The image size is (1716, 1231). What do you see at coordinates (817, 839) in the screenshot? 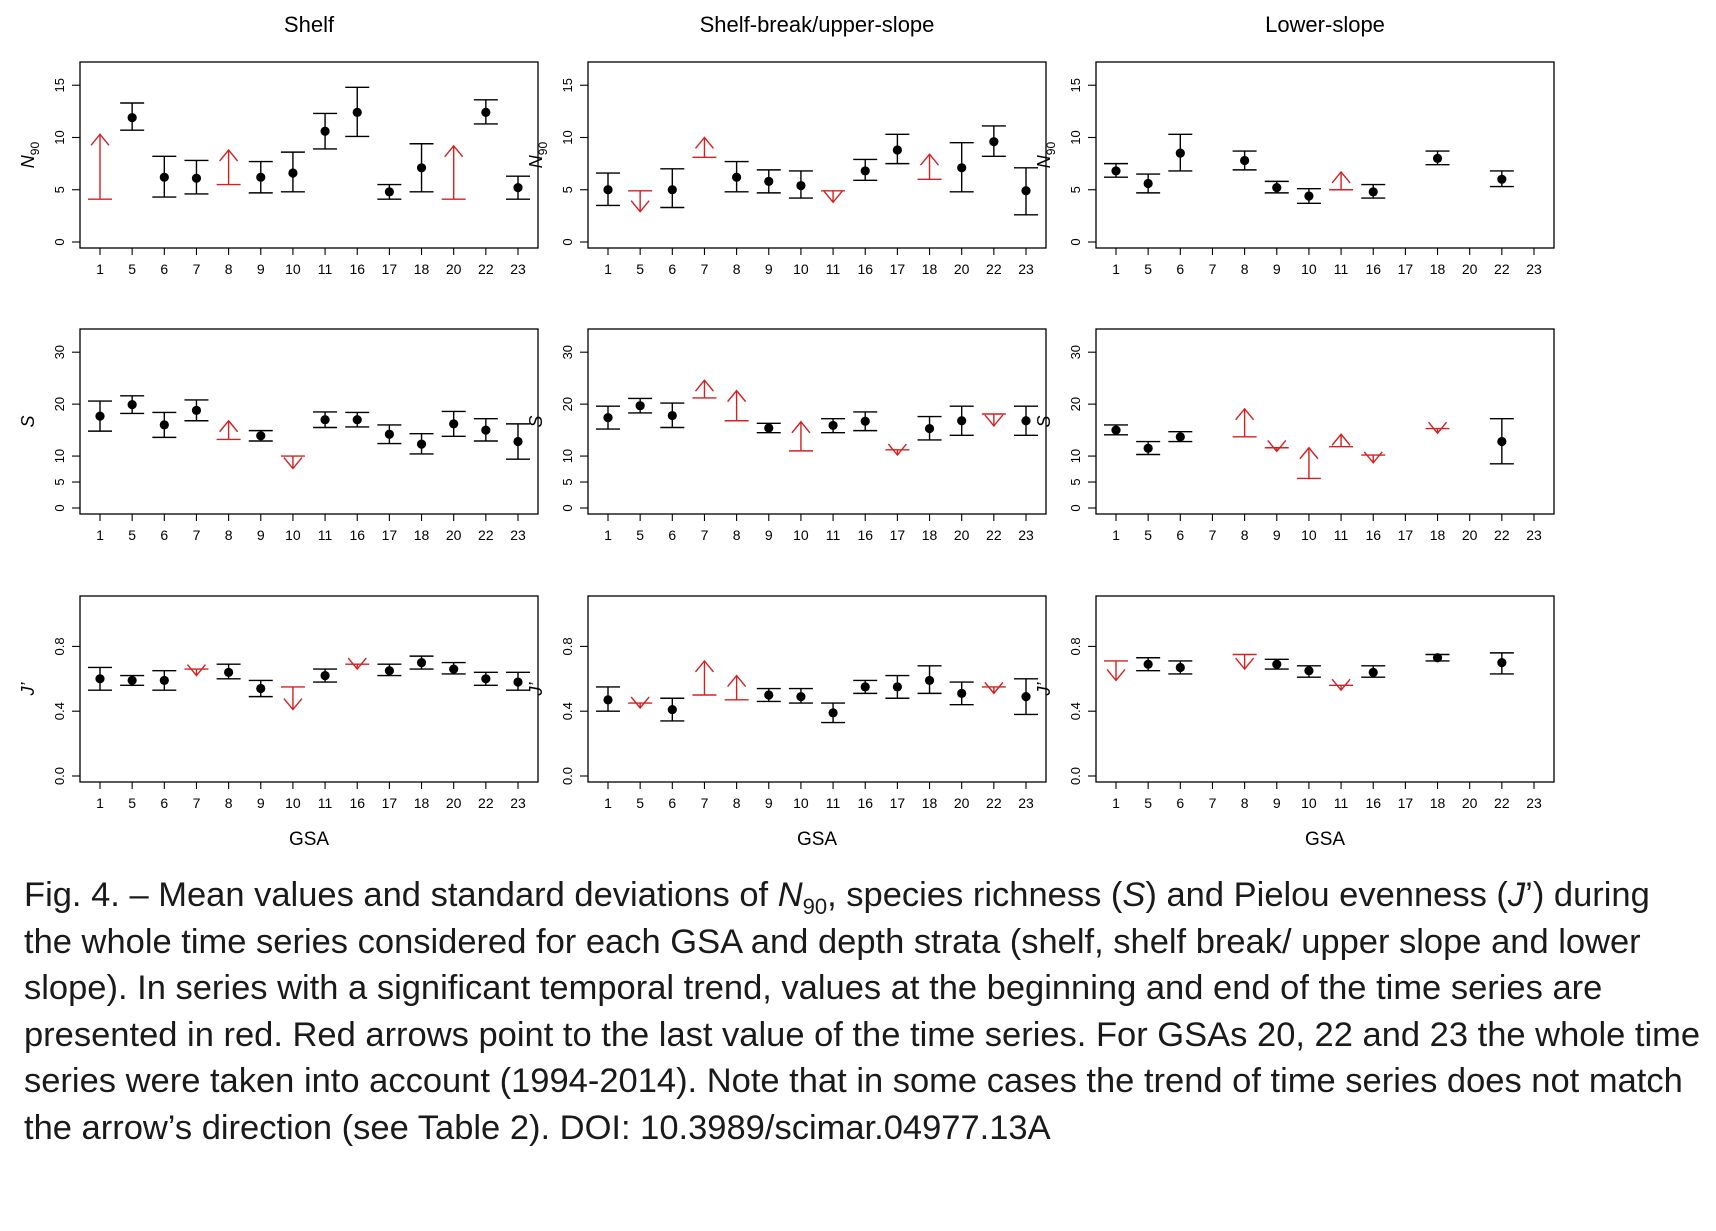
I see `x-axis-label-shelf-break-upper-slope: GSA` at bounding box center [817, 839].